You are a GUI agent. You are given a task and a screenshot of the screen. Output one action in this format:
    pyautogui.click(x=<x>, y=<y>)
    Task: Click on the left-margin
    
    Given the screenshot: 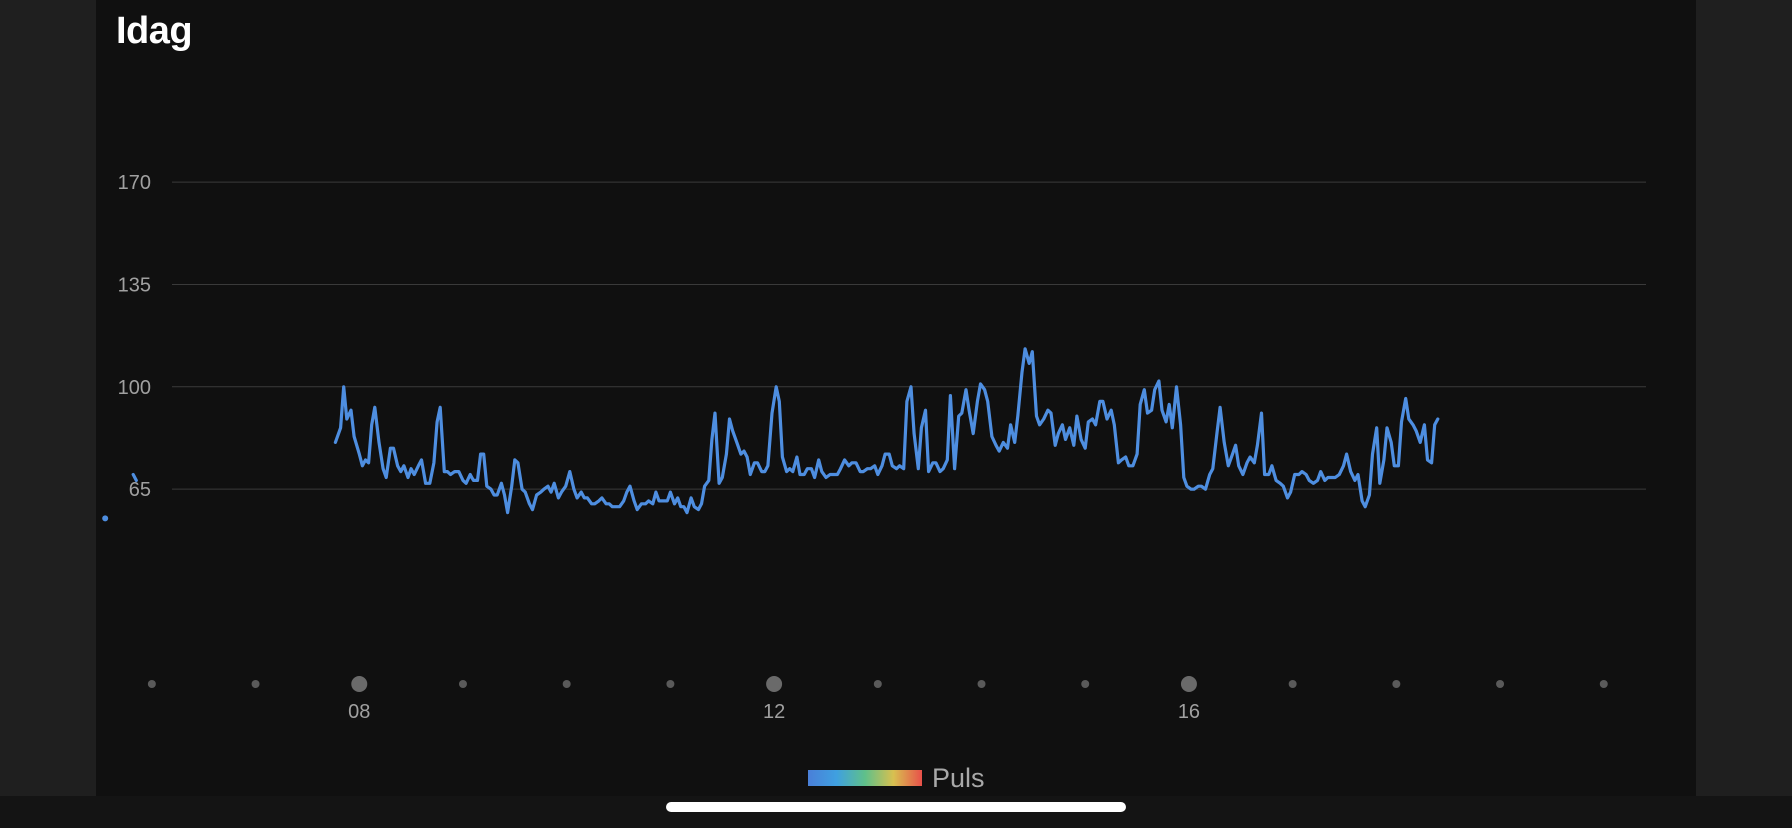 What is the action you would take?
    pyautogui.click(x=48, y=398)
    